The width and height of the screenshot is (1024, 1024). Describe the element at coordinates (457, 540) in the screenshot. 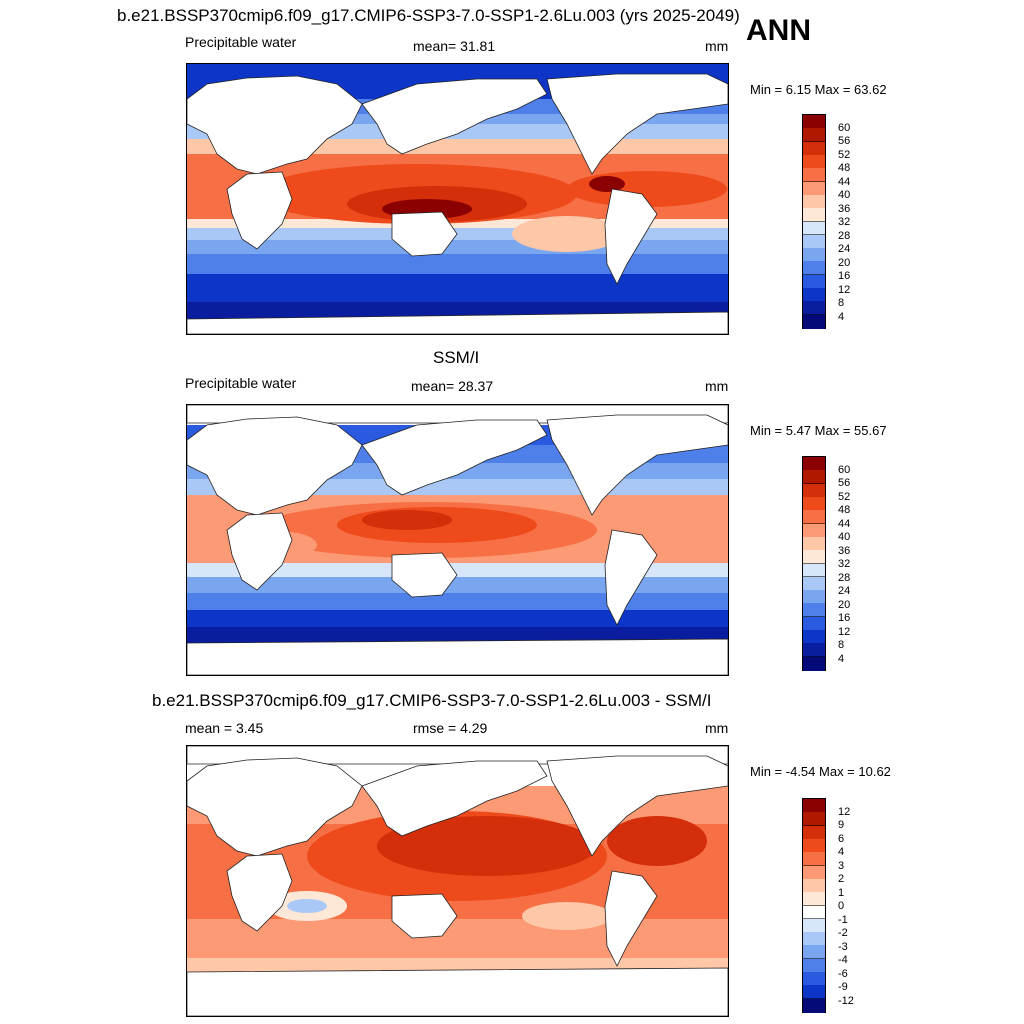

I see `panel2-map-svg` at that location.